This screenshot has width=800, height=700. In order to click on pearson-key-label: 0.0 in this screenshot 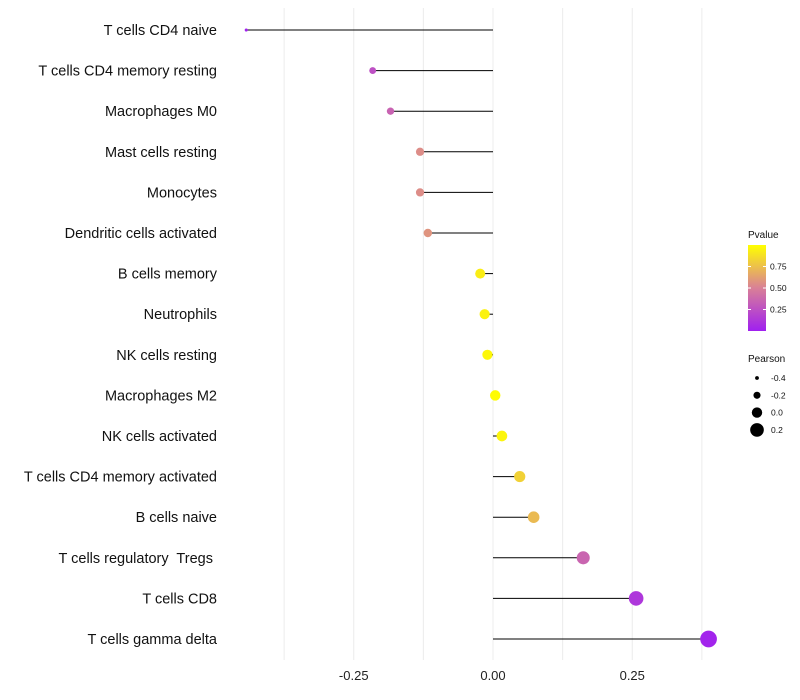, I will do `click(777, 413)`.